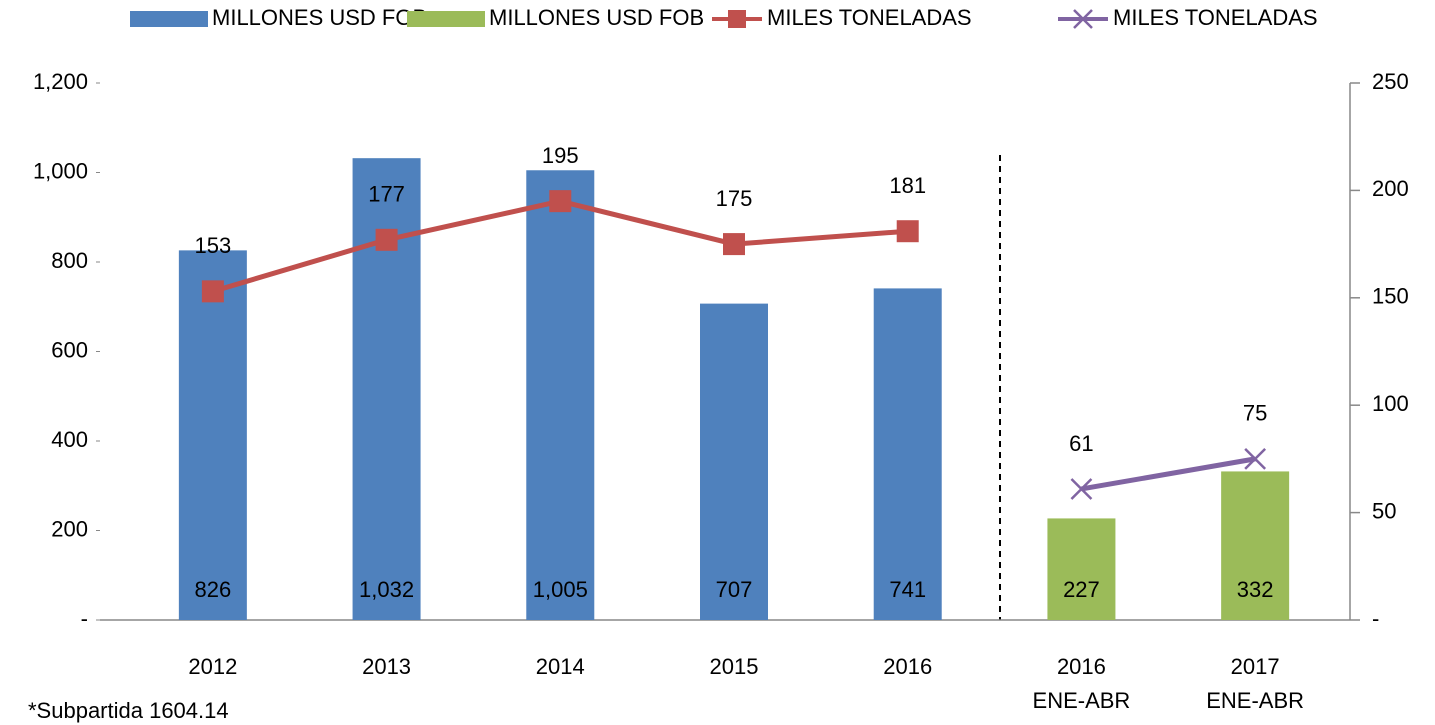 The width and height of the screenshot is (1435, 725). I want to click on line, so click(1168, 474).